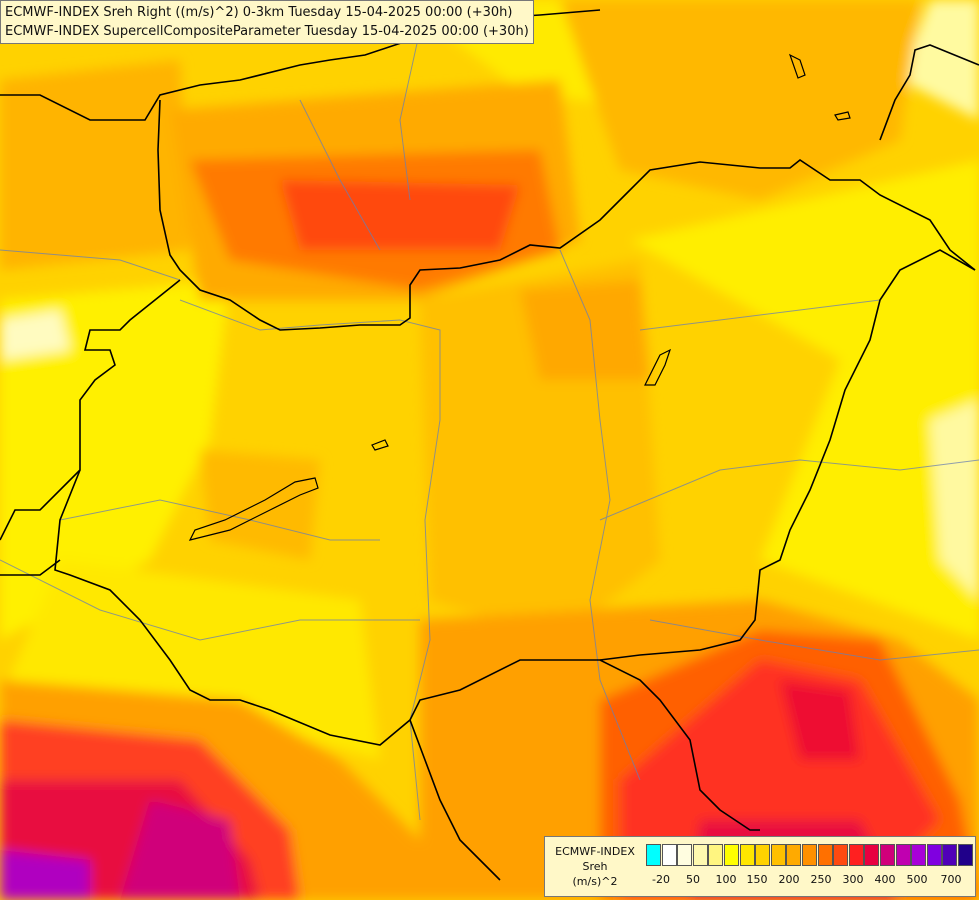 The height and width of the screenshot is (900, 979). Describe the element at coordinates (726, 879) in the screenshot. I see `legend-tick-label: 100` at that location.